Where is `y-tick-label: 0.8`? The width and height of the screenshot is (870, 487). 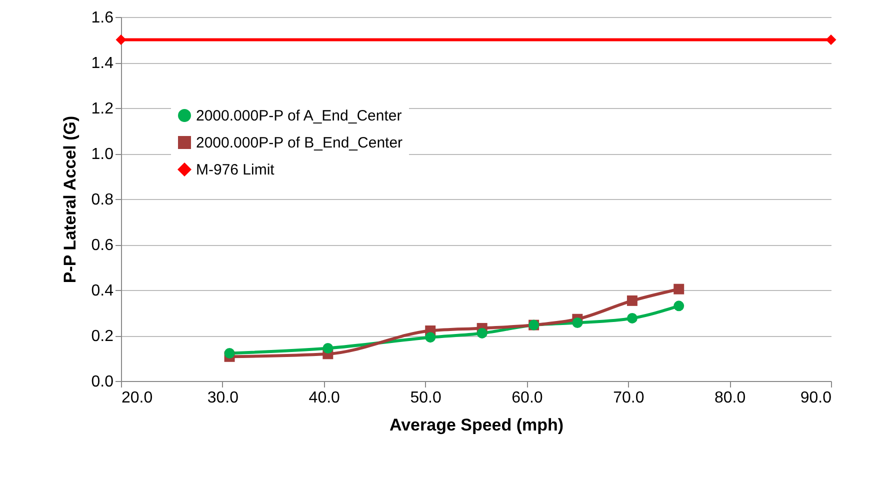
y-tick-label: 0.8 is located at coordinates (102, 200).